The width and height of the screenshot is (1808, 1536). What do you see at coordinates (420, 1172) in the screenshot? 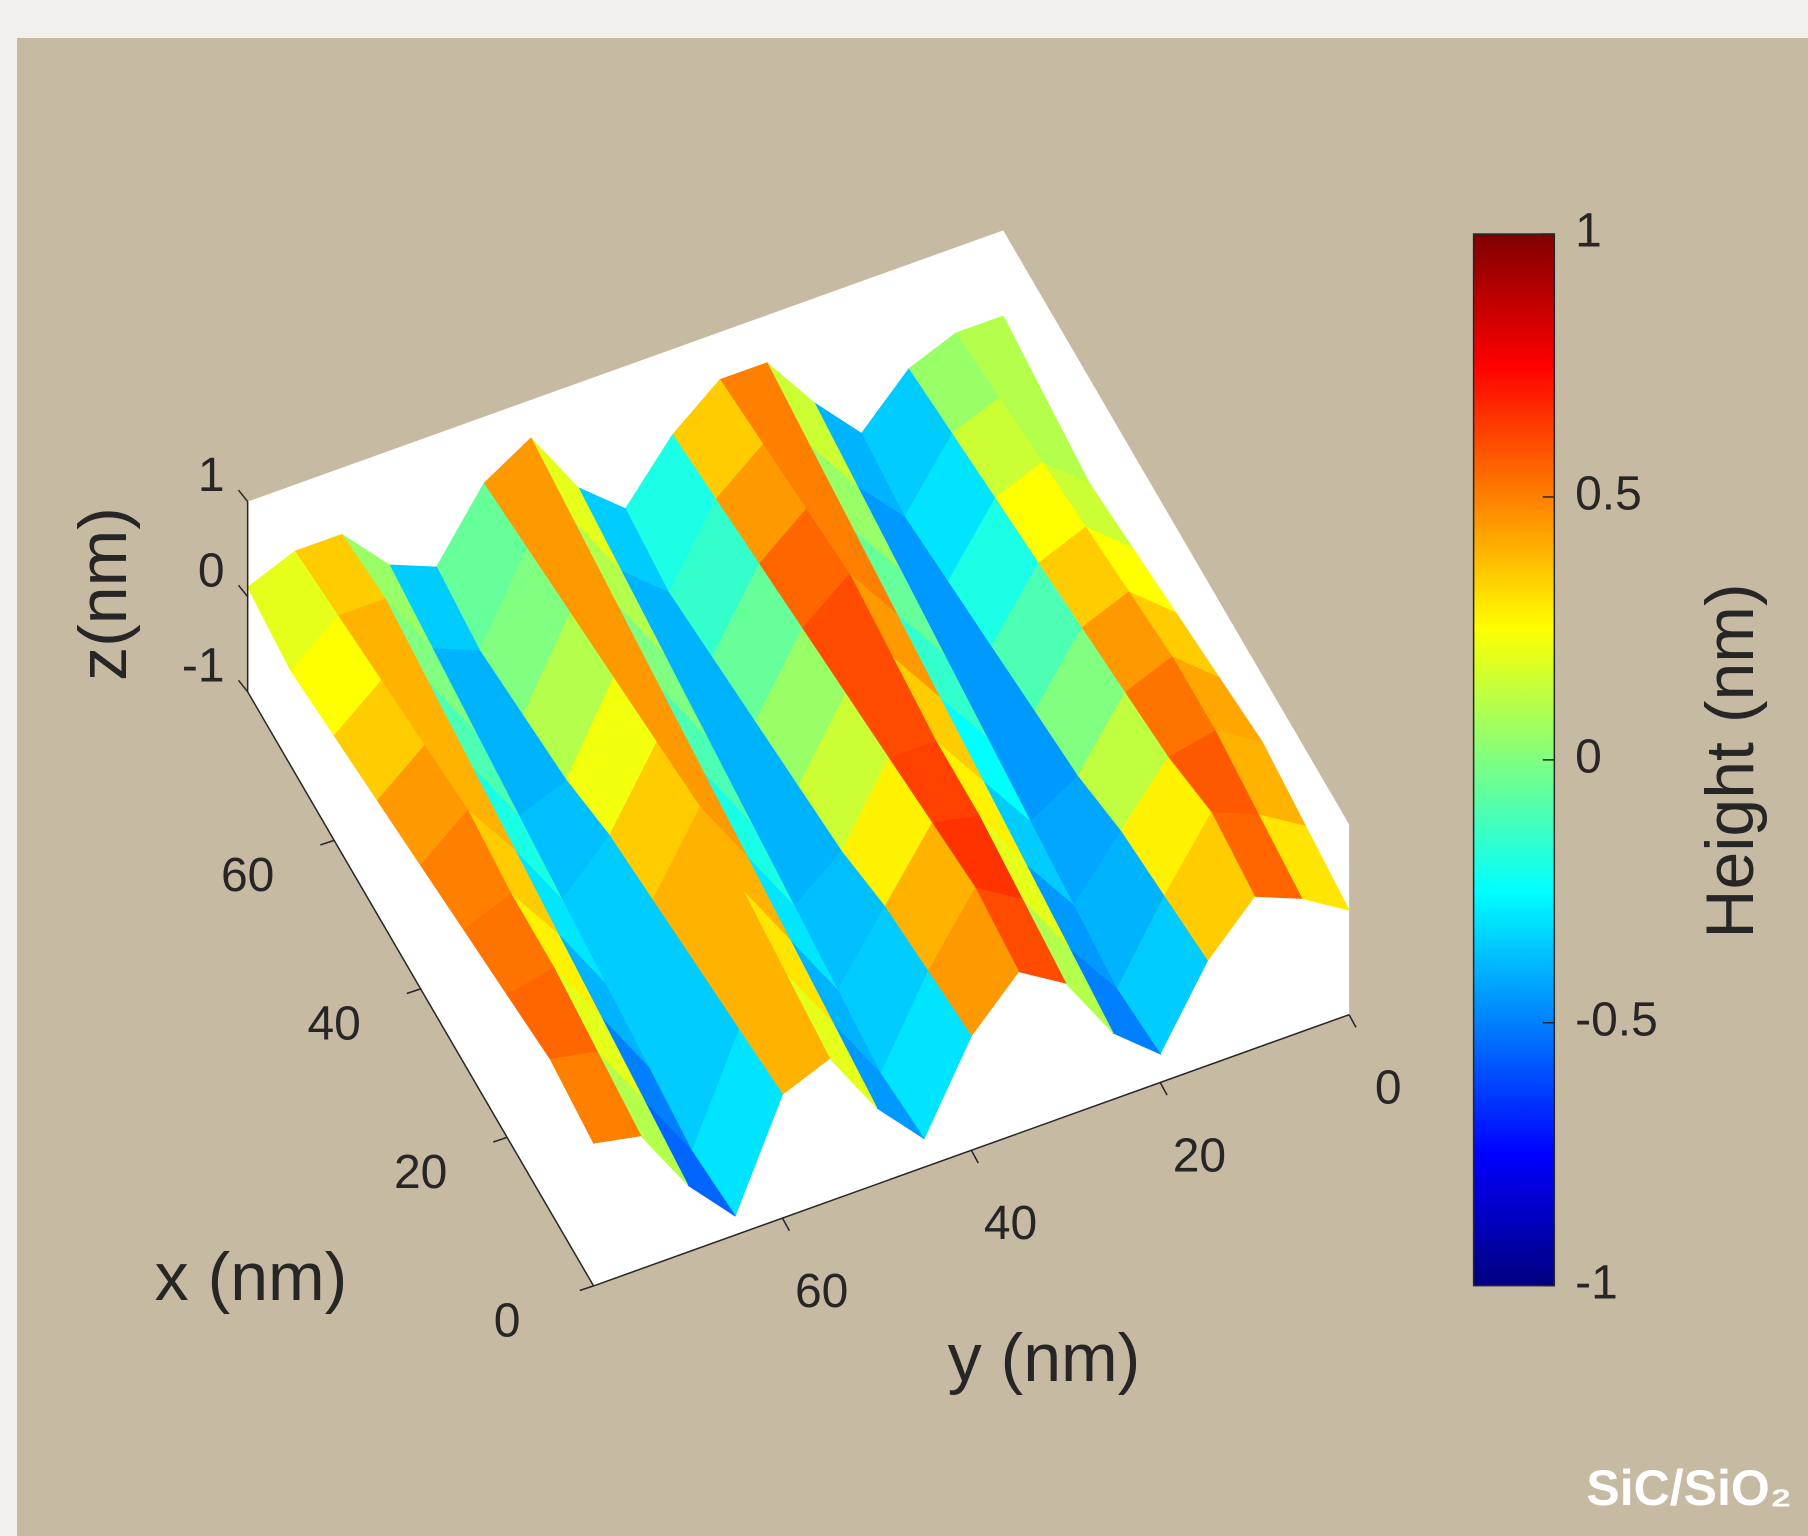
I see `x-tick-label: 20` at bounding box center [420, 1172].